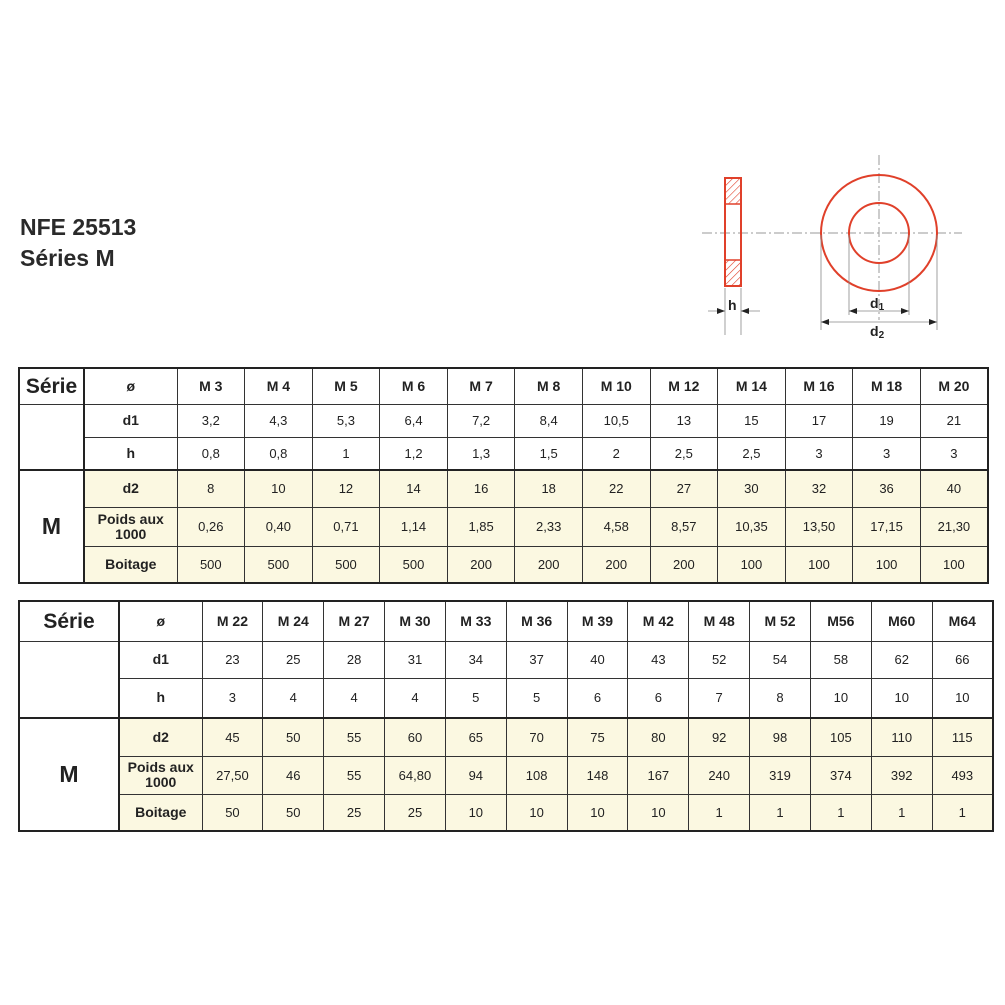  What do you see at coordinates (51, 437) in the screenshot?
I see `serie-empty-cell` at bounding box center [51, 437].